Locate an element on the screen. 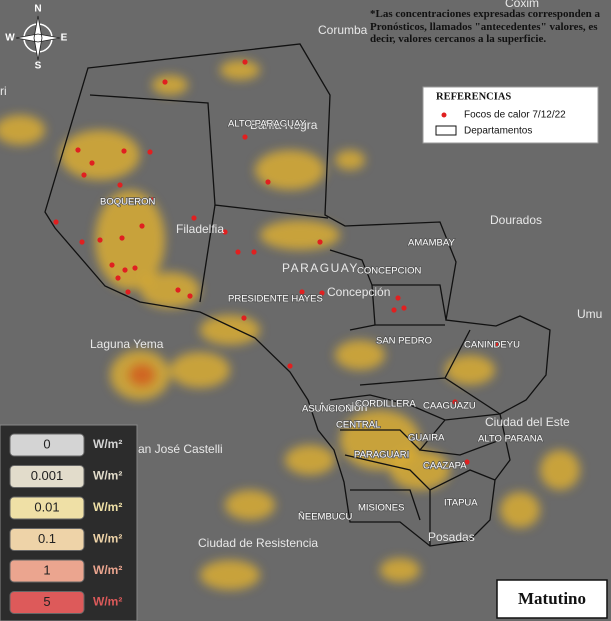  legend-value: 0 is located at coordinates (46, 443).